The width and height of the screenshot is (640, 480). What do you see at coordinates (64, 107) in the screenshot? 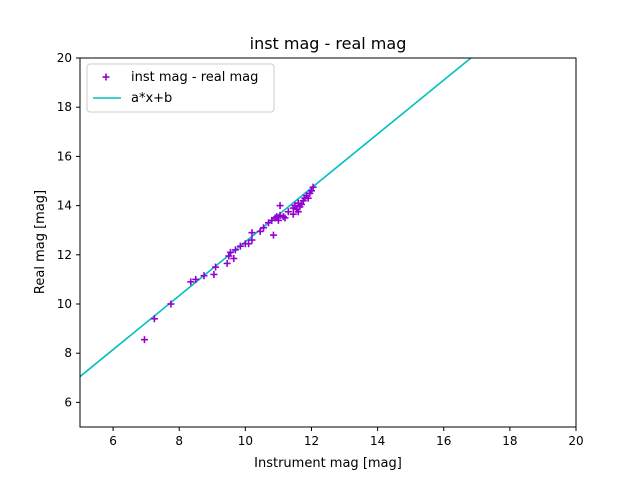
I see `y-tick-label: 18` at bounding box center [64, 107].